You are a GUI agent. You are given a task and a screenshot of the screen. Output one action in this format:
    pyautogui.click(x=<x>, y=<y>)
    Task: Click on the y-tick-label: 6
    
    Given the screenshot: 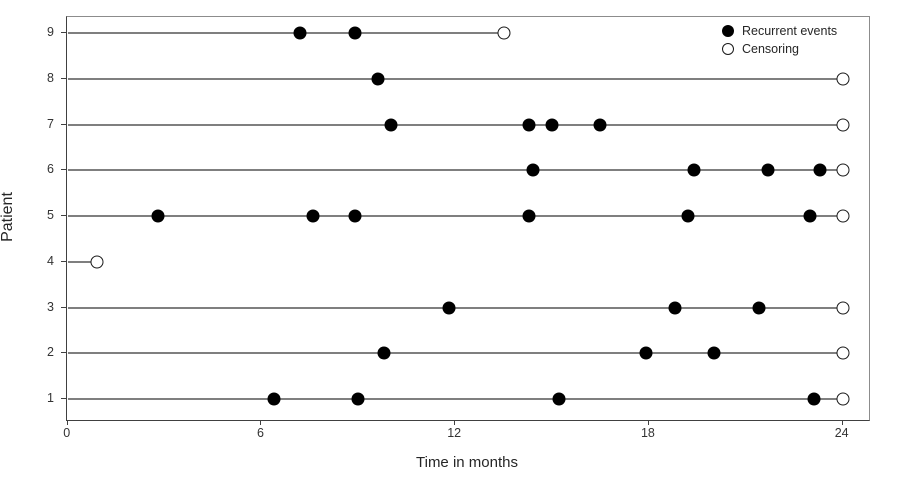 What is the action you would take?
    pyautogui.click(x=50, y=169)
    